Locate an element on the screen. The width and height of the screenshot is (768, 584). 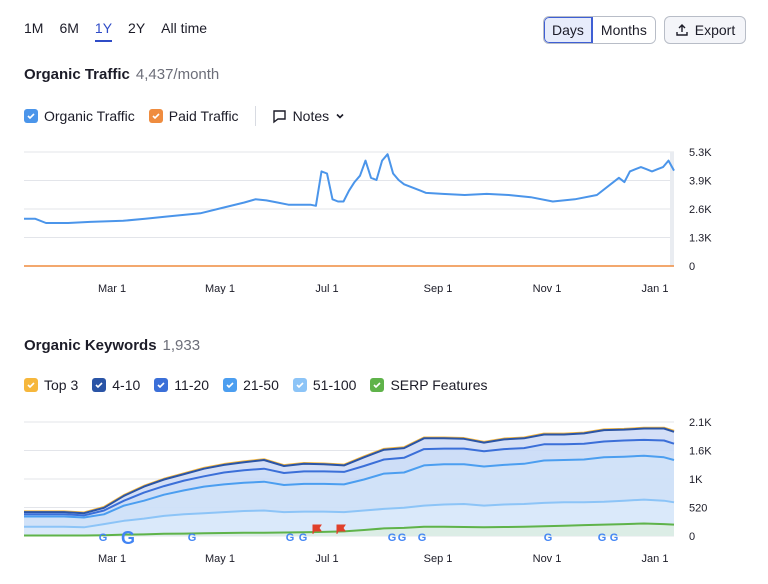
legend-label: 11-20 is located at coordinates (192, 385).